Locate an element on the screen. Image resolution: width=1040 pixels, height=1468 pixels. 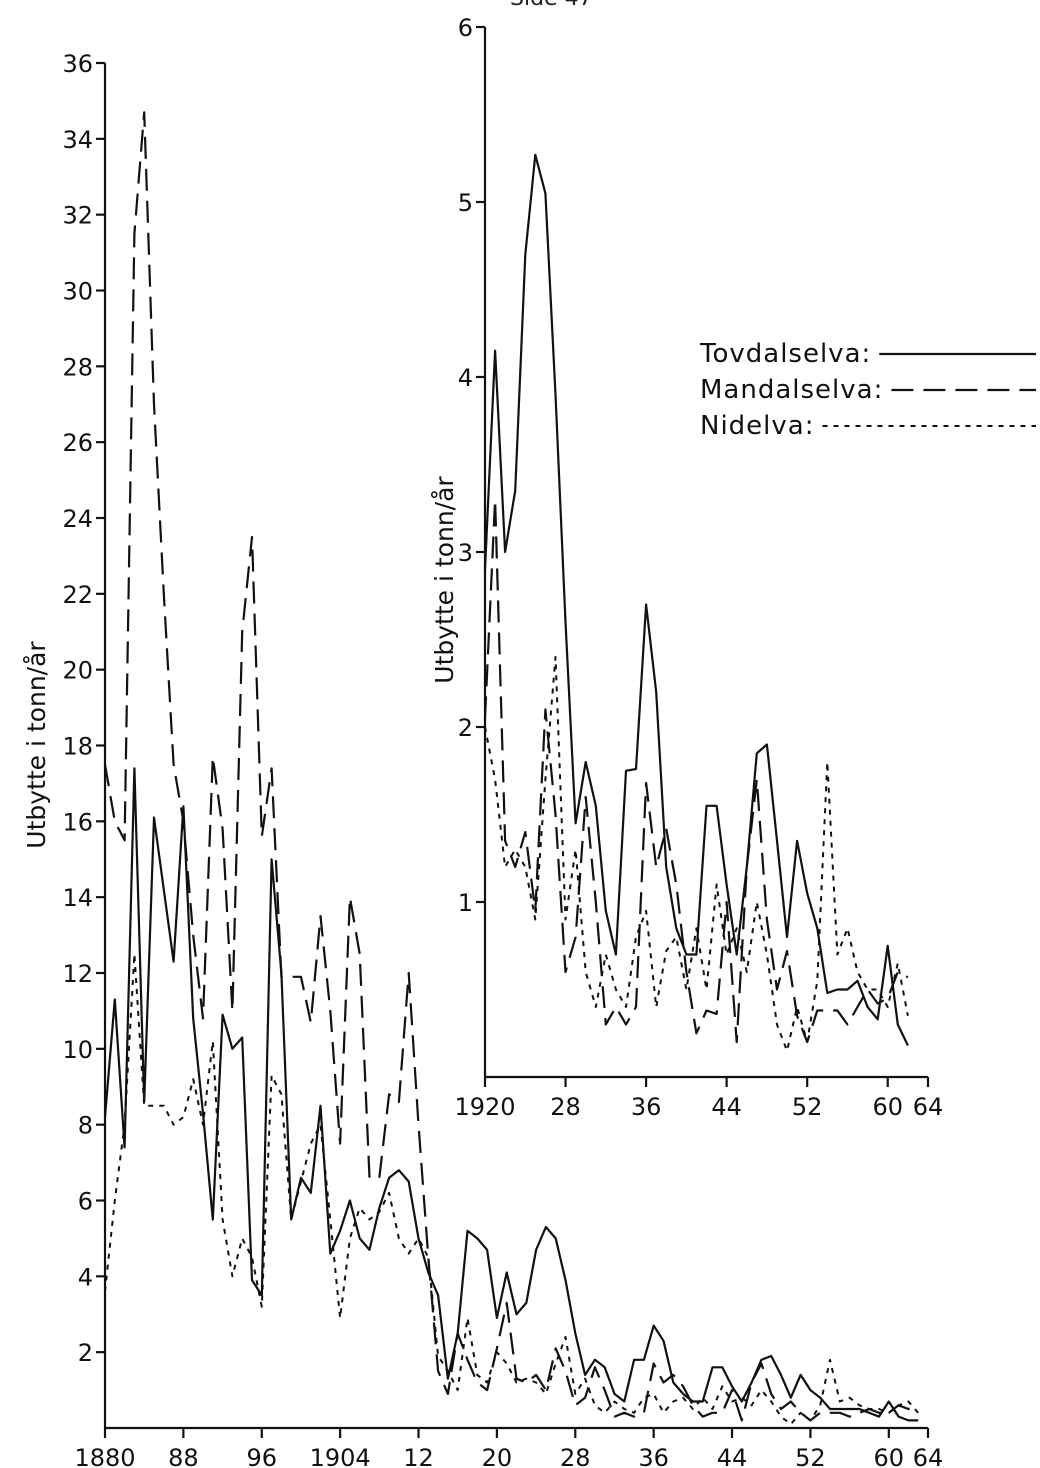
x-tick-label: 1880 is located at coordinates (104, 1456).